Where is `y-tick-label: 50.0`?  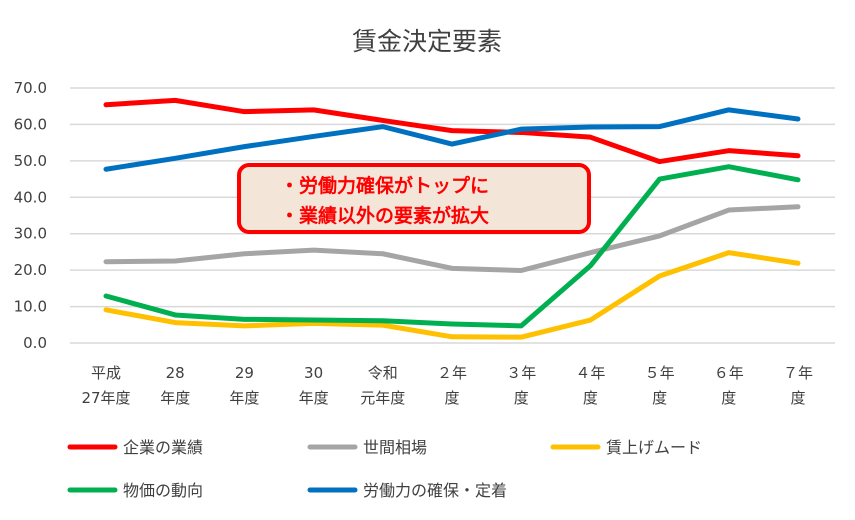 y-tick-label: 50.0 is located at coordinates (30, 161).